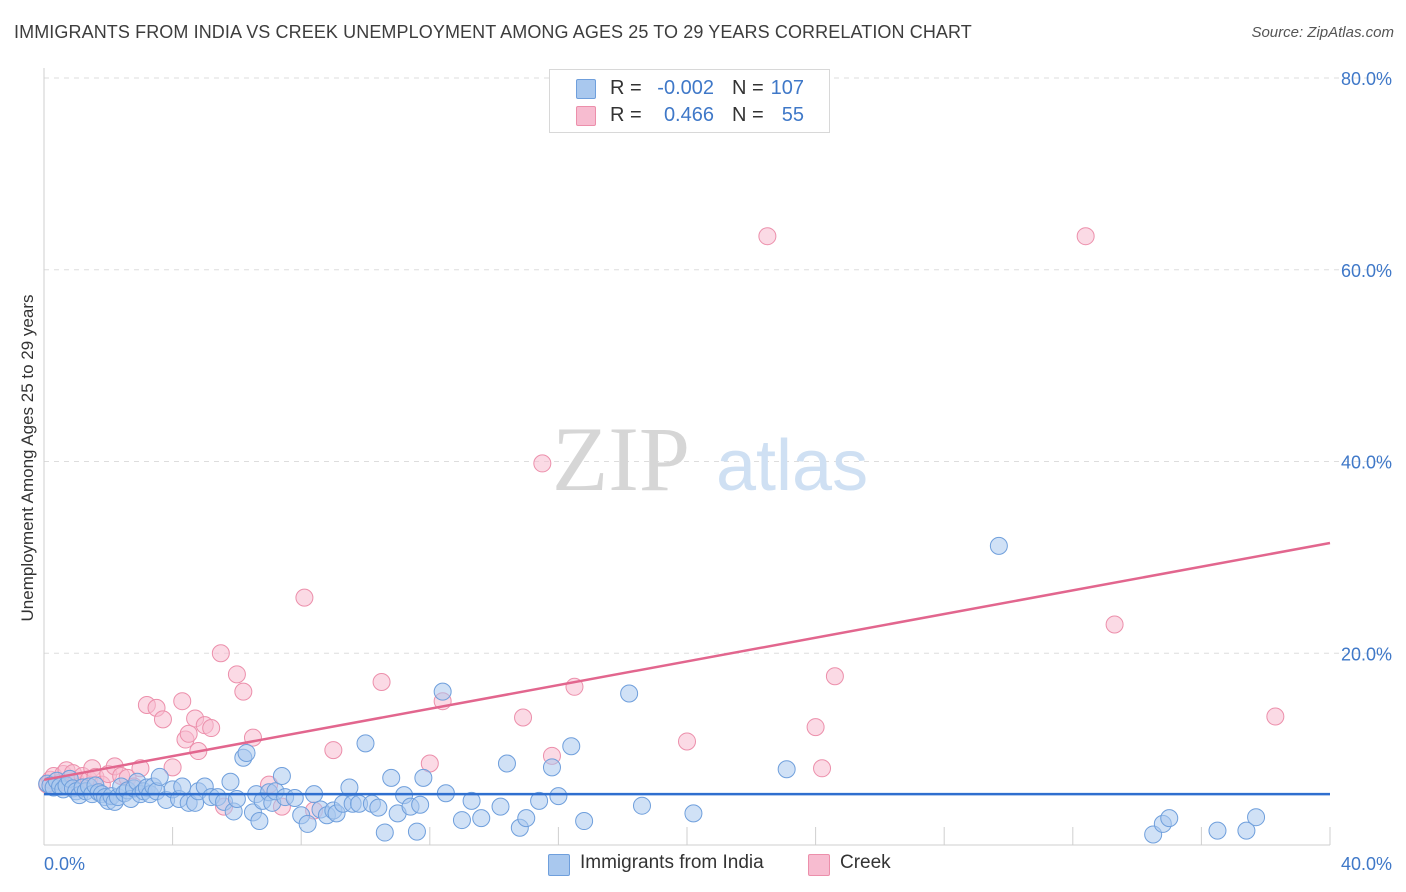 This screenshot has height=892, width=1406. I want to click on y-tick-label: 20.0%, so click(1366, 654).